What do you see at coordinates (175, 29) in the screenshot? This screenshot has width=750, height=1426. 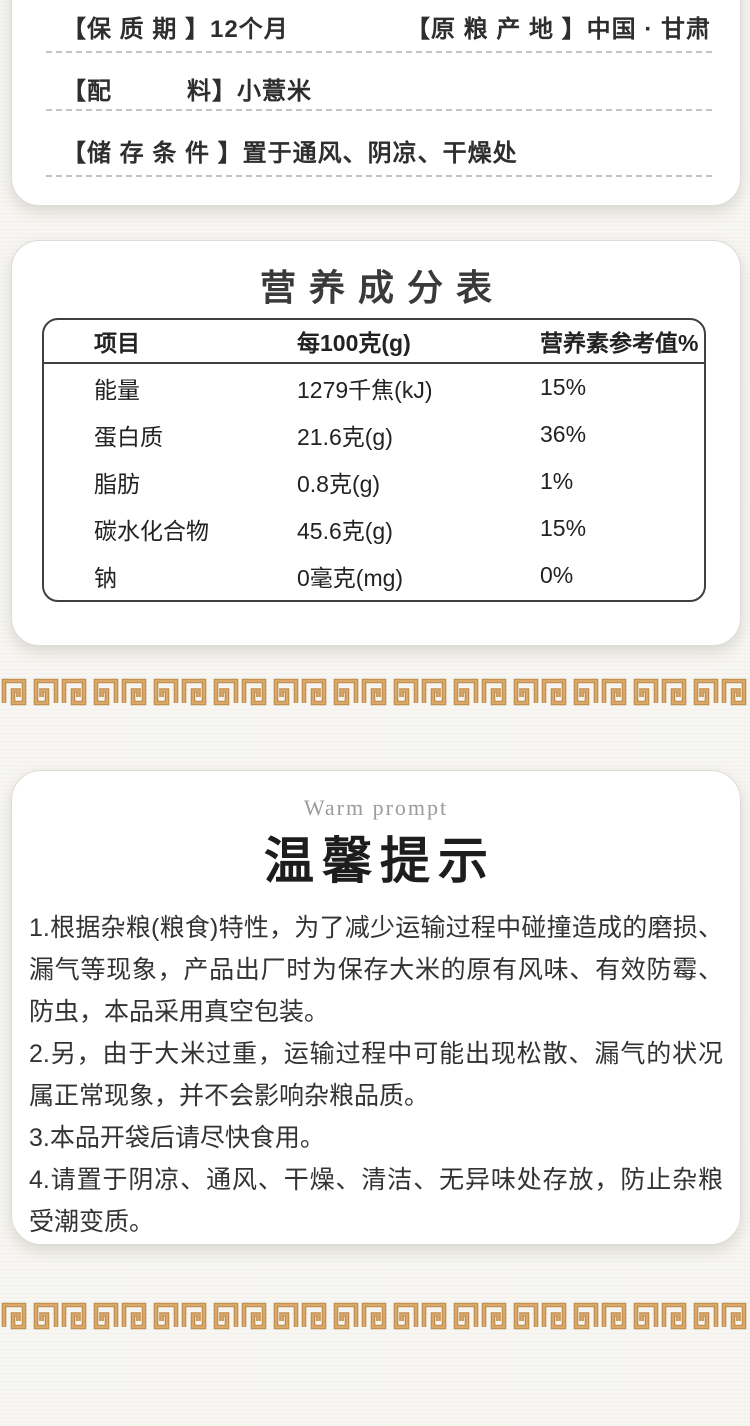 I see `shelf-life-row: 【保 质 期 】12个月` at bounding box center [175, 29].